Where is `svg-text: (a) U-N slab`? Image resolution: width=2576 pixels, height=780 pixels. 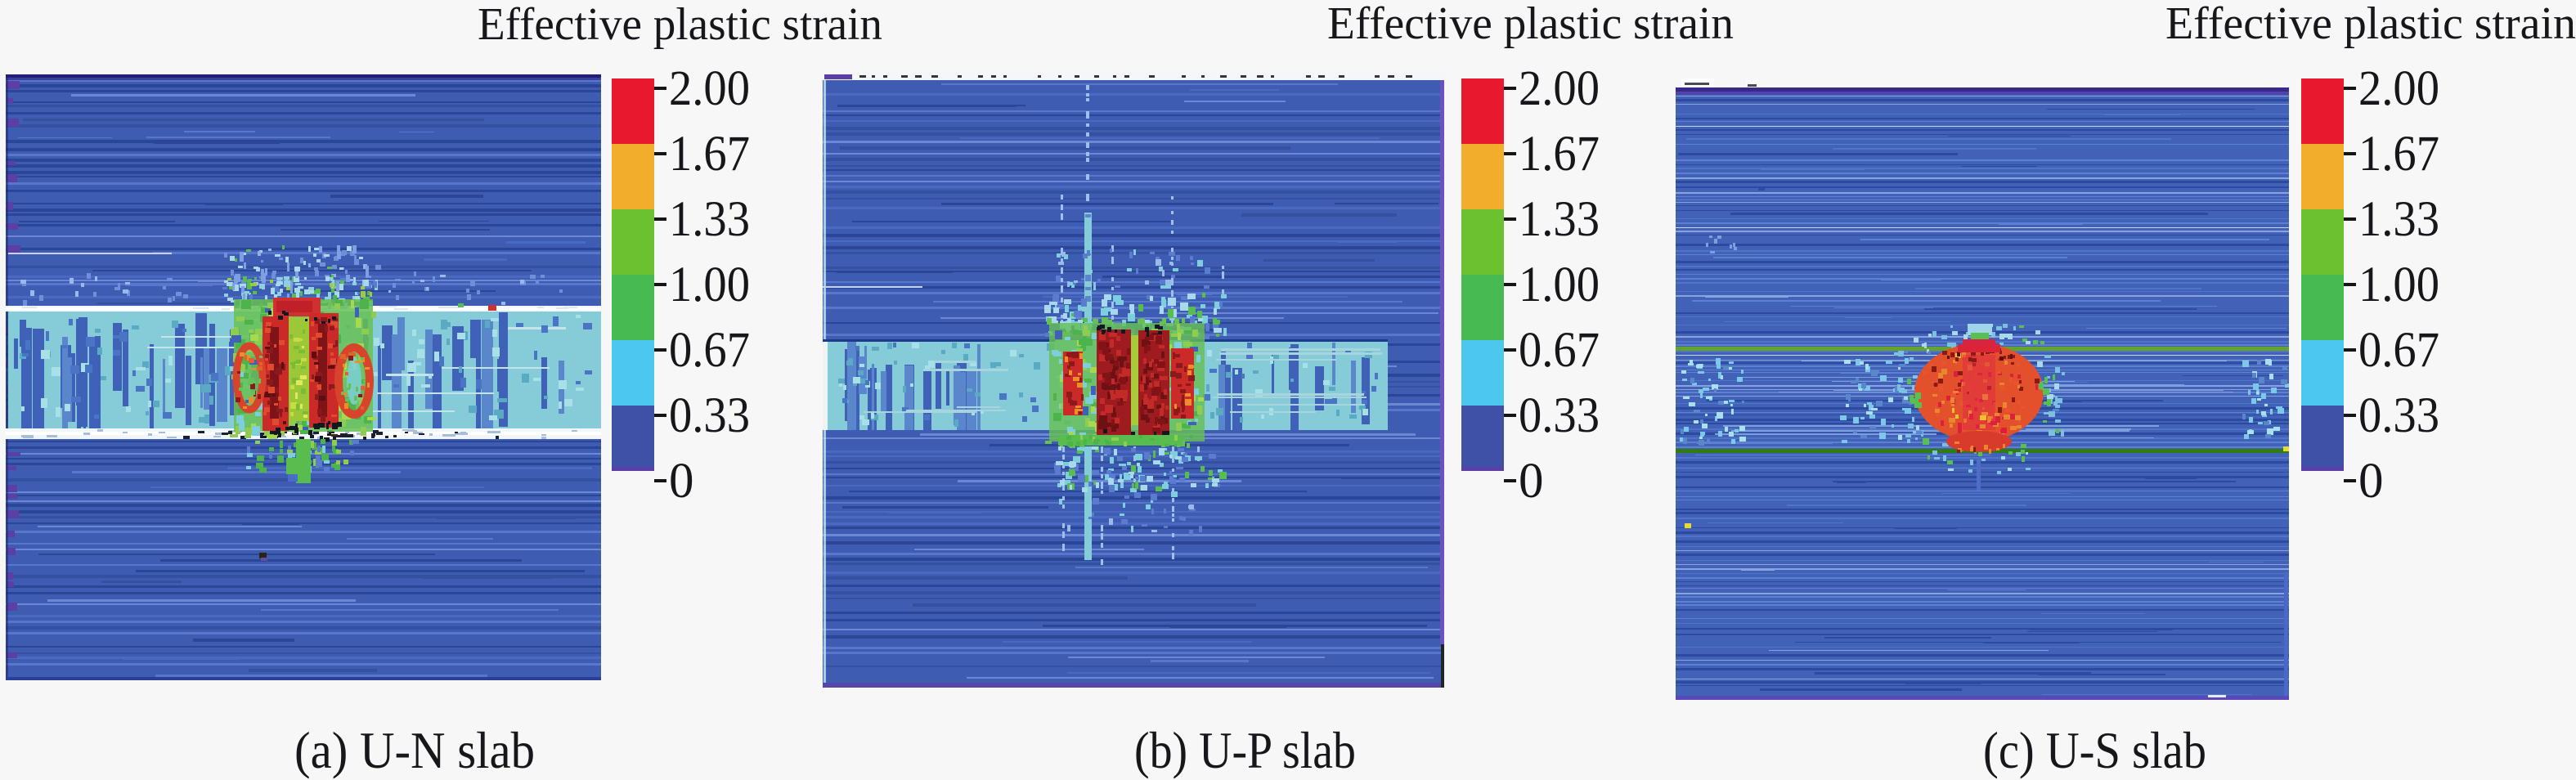 svg-text: (a) U-N slab is located at coordinates (414, 751).